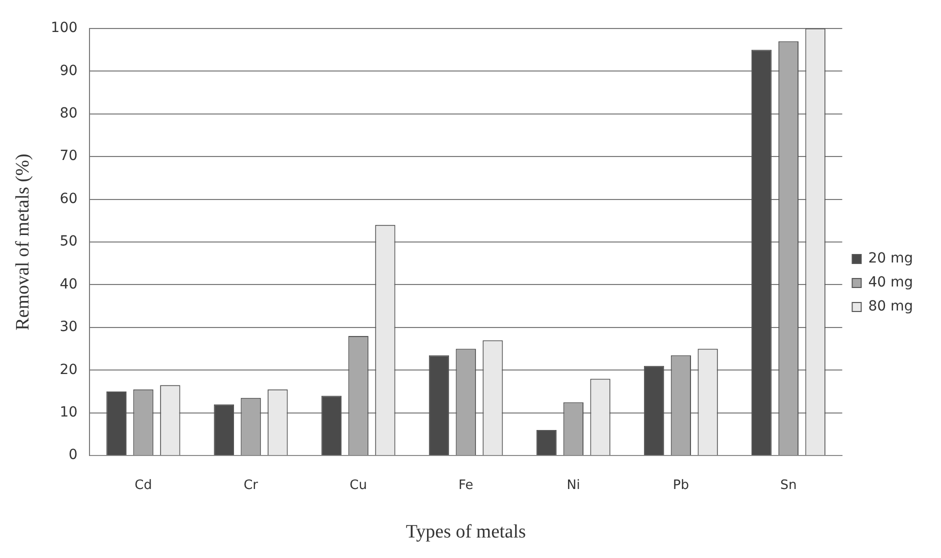  Describe the element at coordinates (788, 485) in the screenshot. I see `x-tick-label: Sn` at that location.